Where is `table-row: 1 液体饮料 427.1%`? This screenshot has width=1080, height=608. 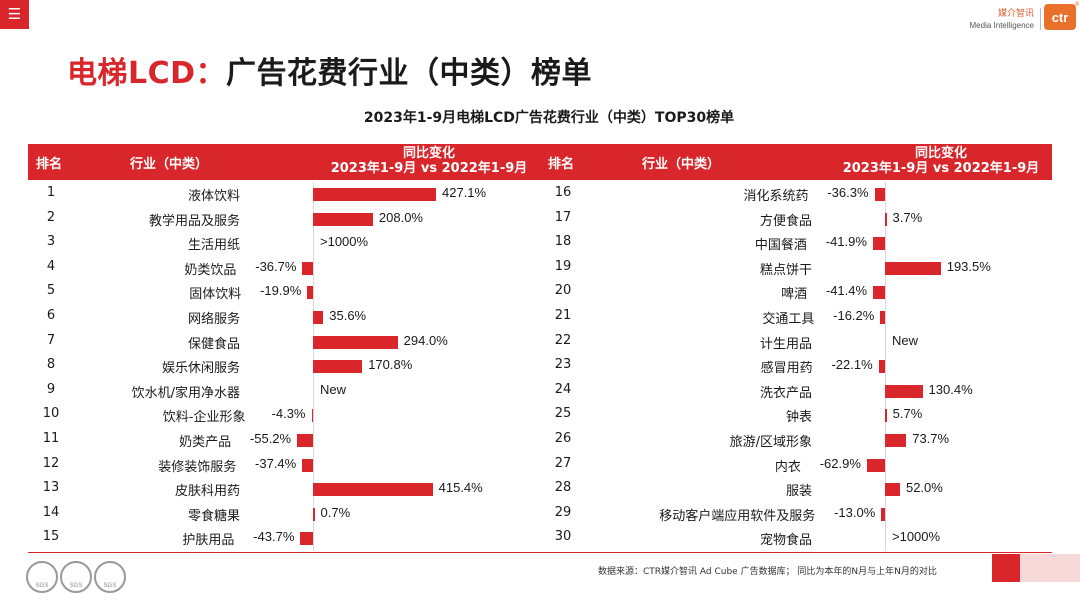 table-row: 1 液体饮料 427.1% is located at coordinates (540, 194).